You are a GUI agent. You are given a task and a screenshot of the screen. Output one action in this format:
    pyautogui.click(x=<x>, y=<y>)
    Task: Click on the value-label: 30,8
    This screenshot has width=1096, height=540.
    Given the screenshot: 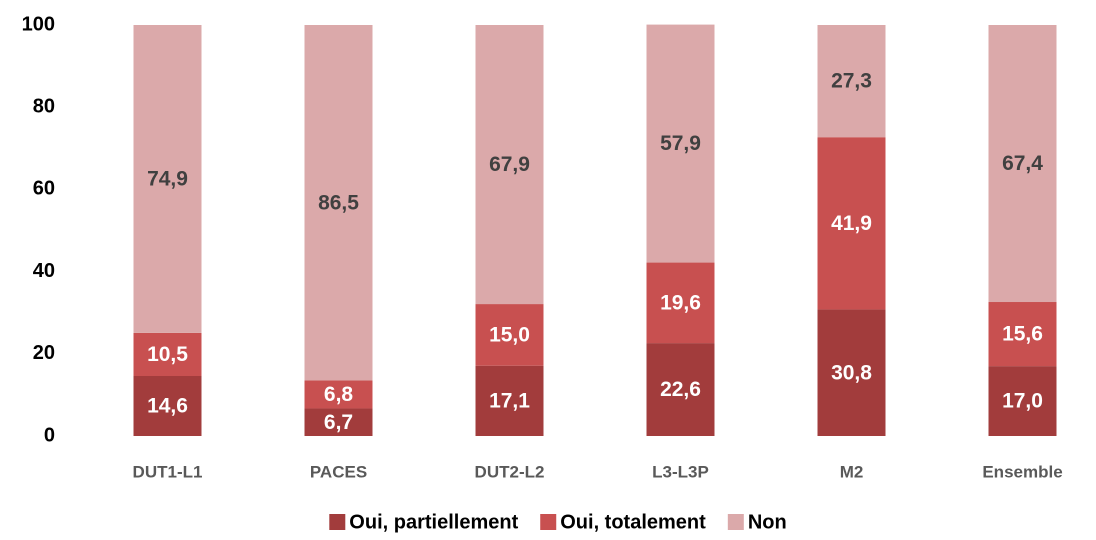 What is the action you would take?
    pyautogui.click(x=851, y=372)
    